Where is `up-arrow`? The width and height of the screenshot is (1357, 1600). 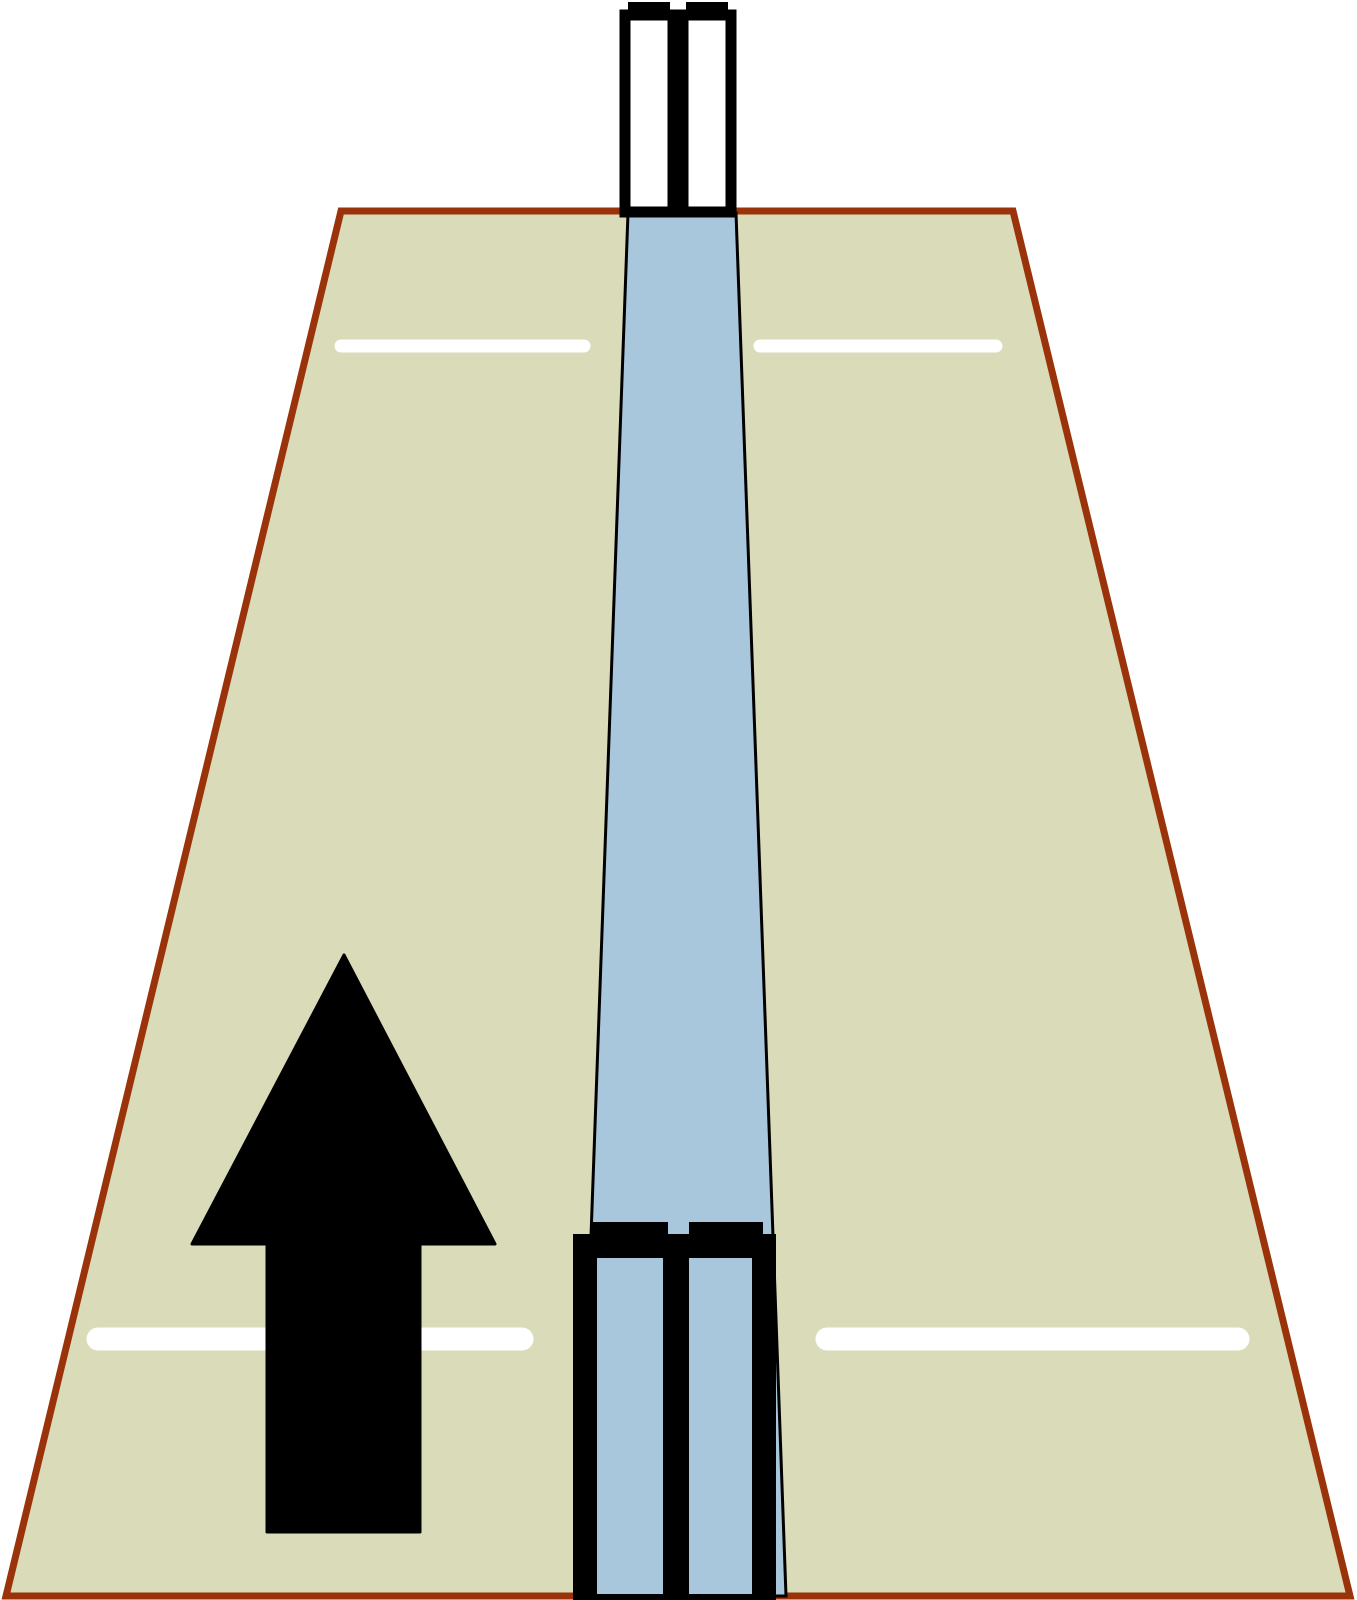
up-arrow is located at coordinates (343, 1243).